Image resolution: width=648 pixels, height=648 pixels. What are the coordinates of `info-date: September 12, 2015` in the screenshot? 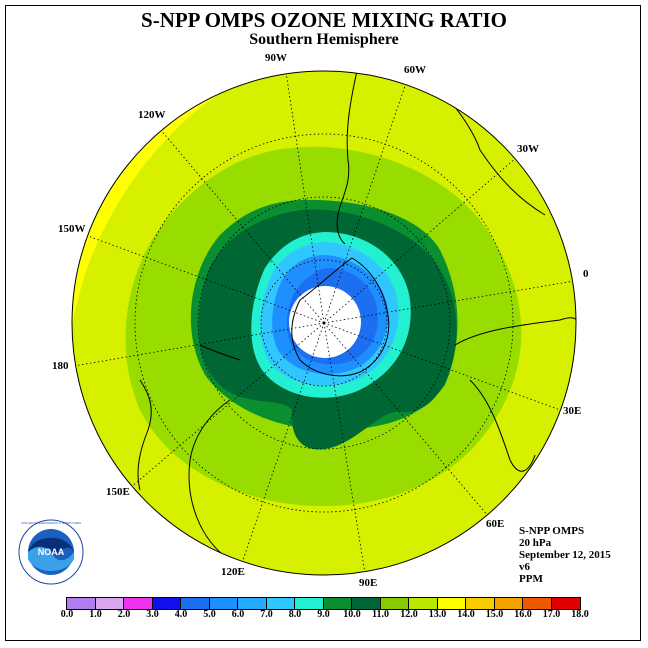 It's located at (565, 555).